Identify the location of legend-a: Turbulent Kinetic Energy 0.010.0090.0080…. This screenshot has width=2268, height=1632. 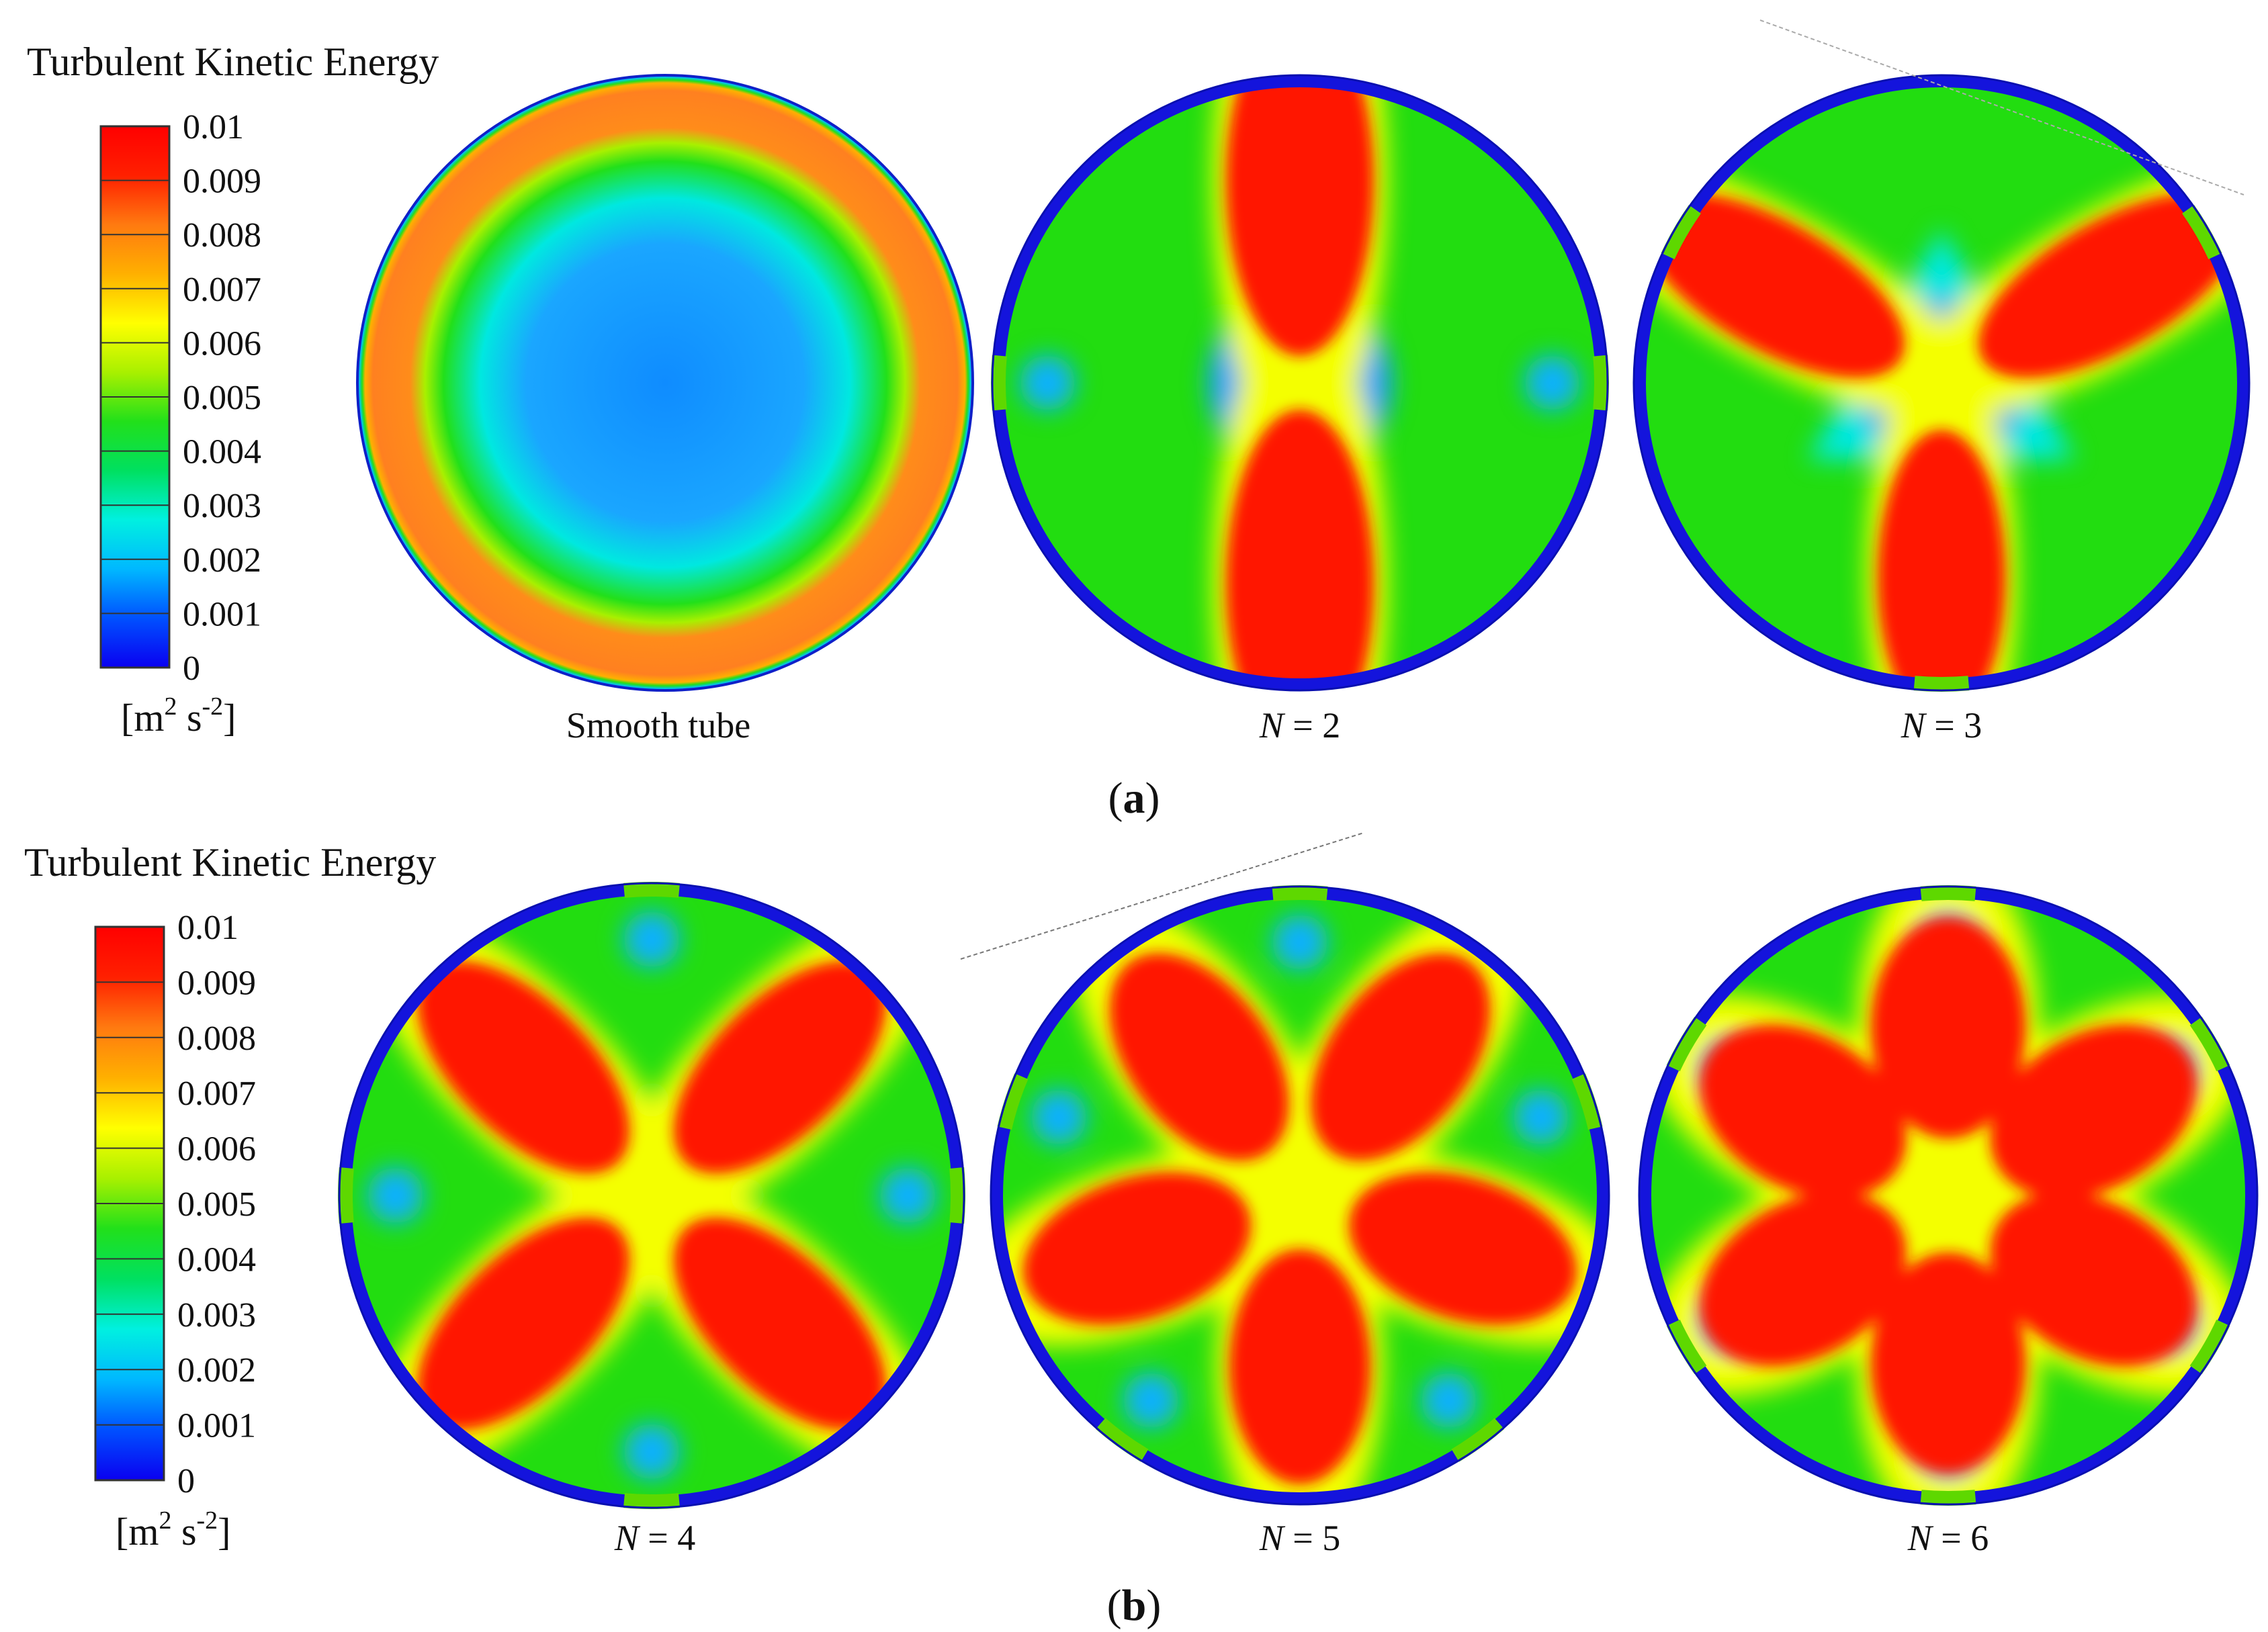
(233, 389).